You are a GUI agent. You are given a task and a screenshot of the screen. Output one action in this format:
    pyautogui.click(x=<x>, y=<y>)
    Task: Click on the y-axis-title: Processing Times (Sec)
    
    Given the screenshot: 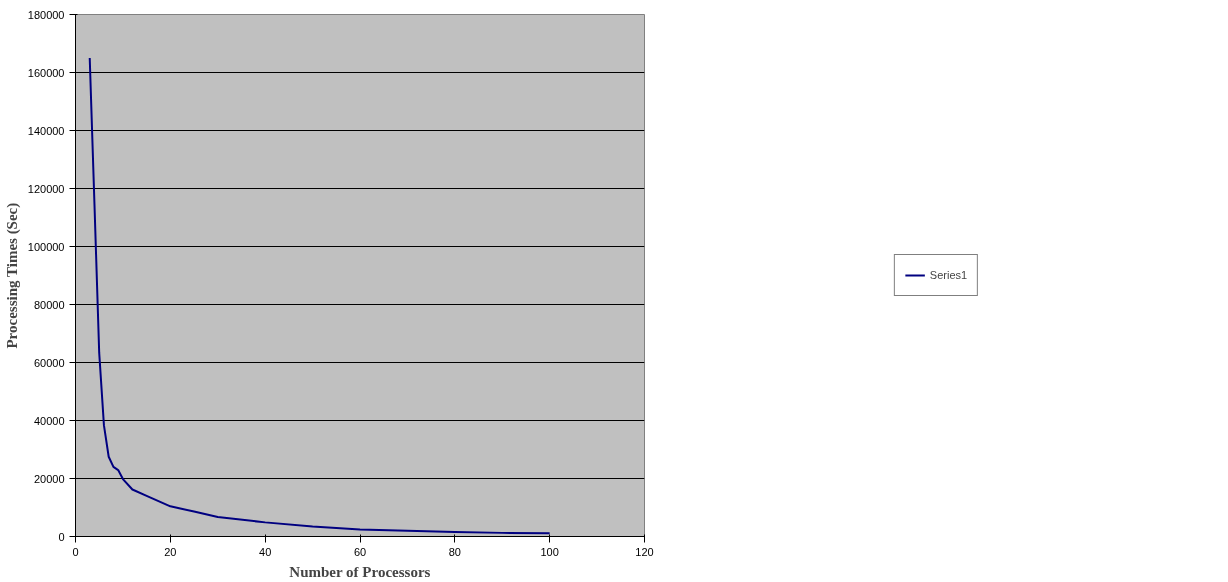 What is the action you would take?
    pyautogui.click(x=12, y=275)
    